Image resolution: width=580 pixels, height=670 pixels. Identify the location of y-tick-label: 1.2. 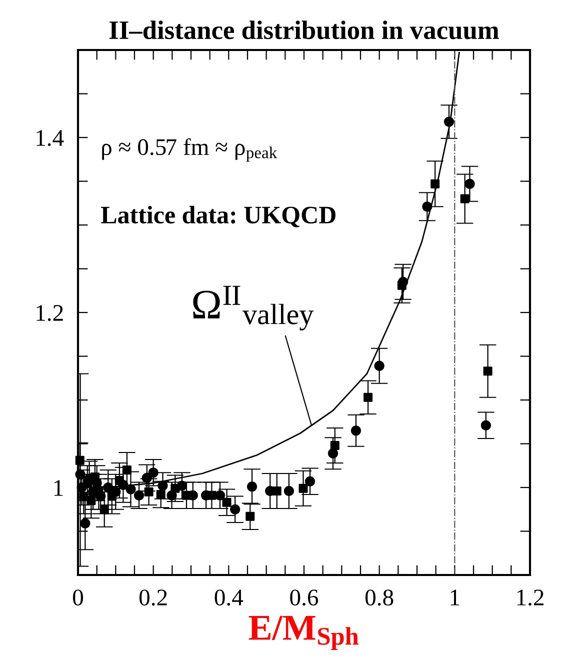
(49, 313).